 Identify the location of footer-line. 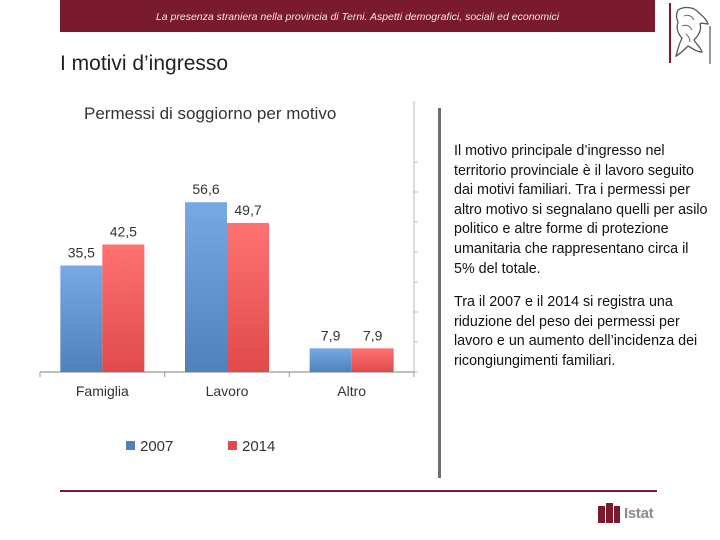
(358, 491).